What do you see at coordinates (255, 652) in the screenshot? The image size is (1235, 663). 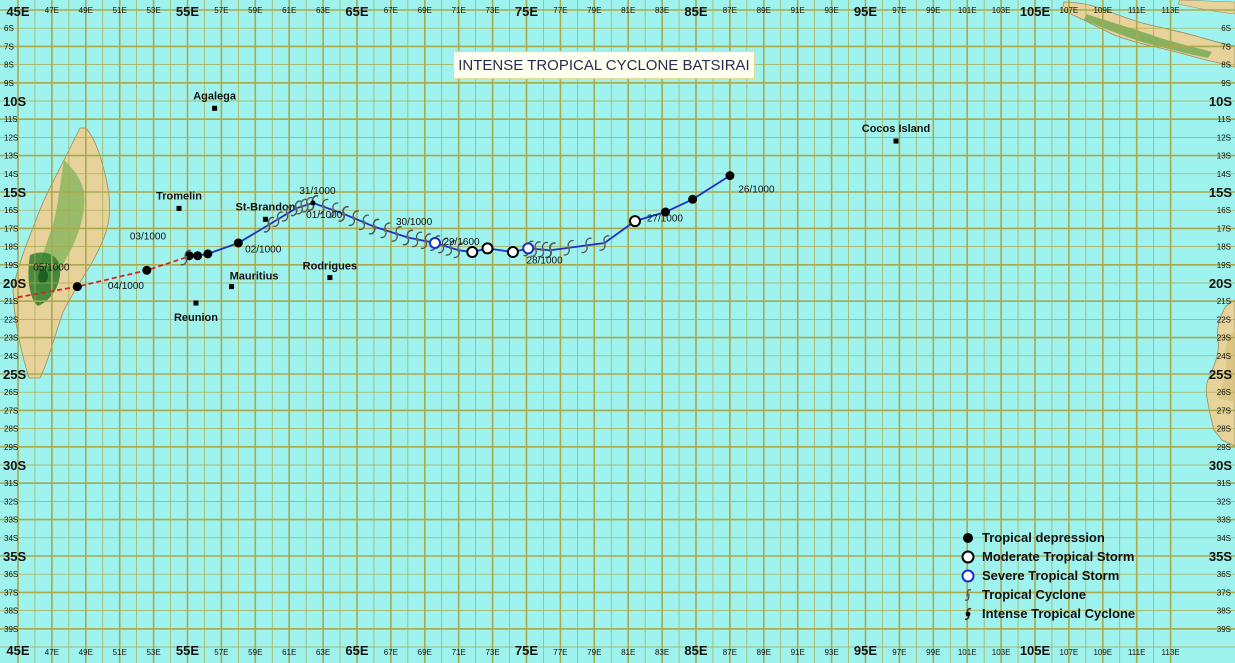 I see `lon-label-bottom: 59E` at bounding box center [255, 652].